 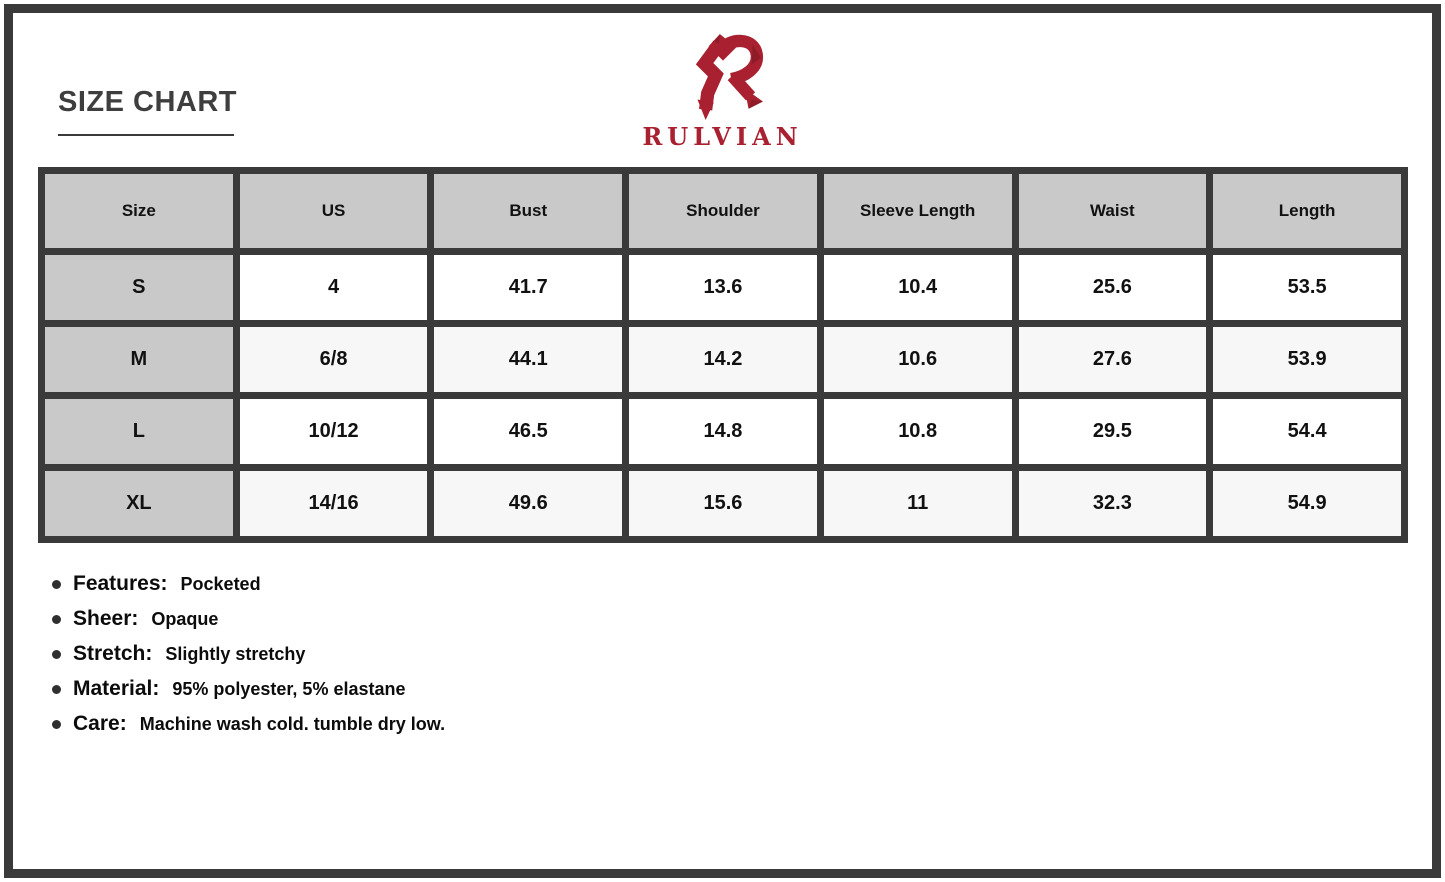 I want to click on table-row: S 4 41.7 13.6 10.4 25.6 53.5, so click(x=723, y=287).